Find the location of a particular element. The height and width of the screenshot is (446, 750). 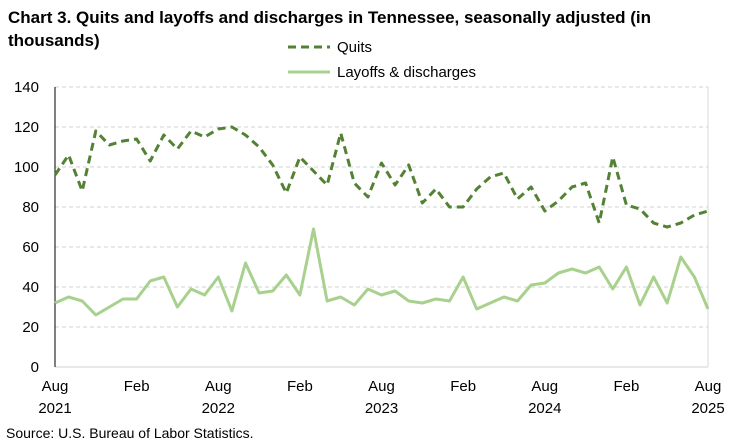

x-tick-year: 2024 is located at coordinates (544, 408).